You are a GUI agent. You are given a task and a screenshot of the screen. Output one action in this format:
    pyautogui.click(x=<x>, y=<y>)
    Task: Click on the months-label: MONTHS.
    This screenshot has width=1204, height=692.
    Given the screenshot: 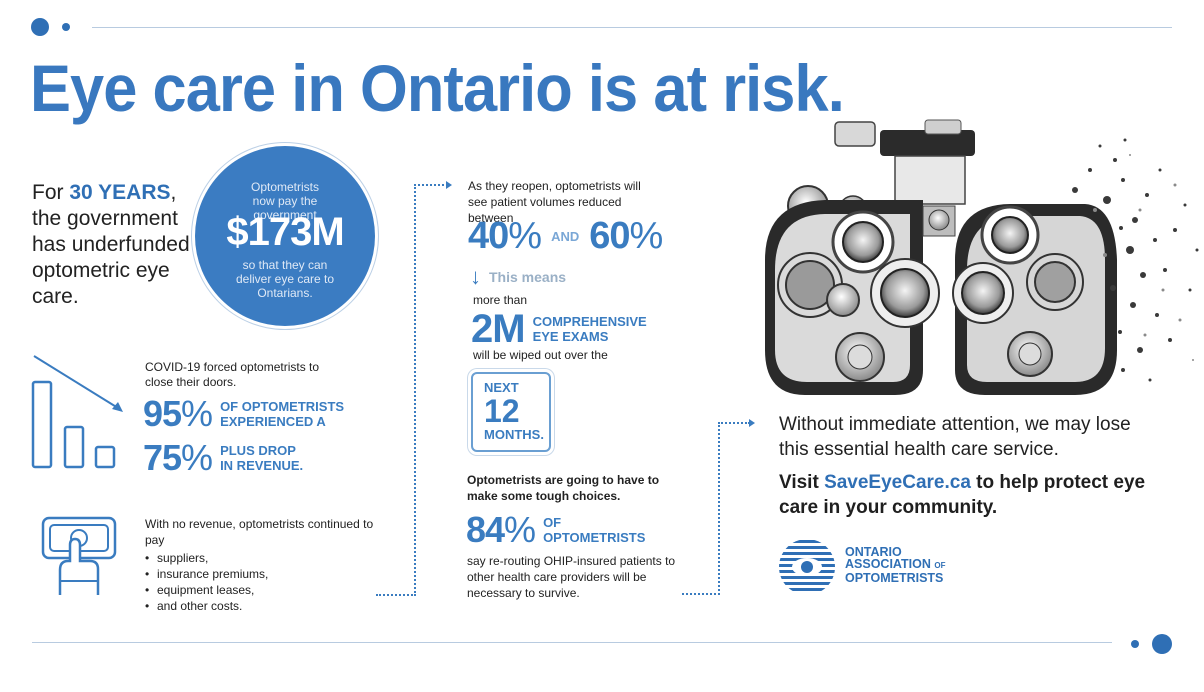 What is the action you would take?
    pyautogui.click(x=514, y=434)
    